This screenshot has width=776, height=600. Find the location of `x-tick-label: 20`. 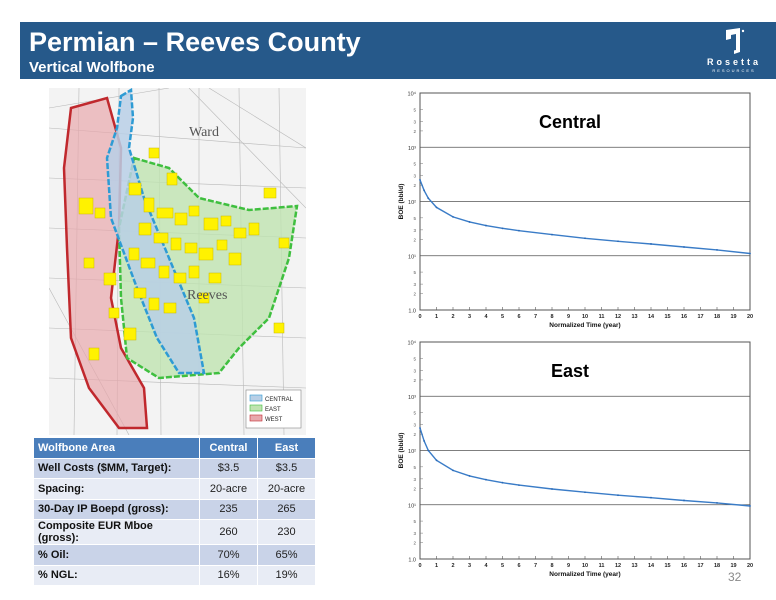

x-tick-label: 20 is located at coordinates (750, 566).